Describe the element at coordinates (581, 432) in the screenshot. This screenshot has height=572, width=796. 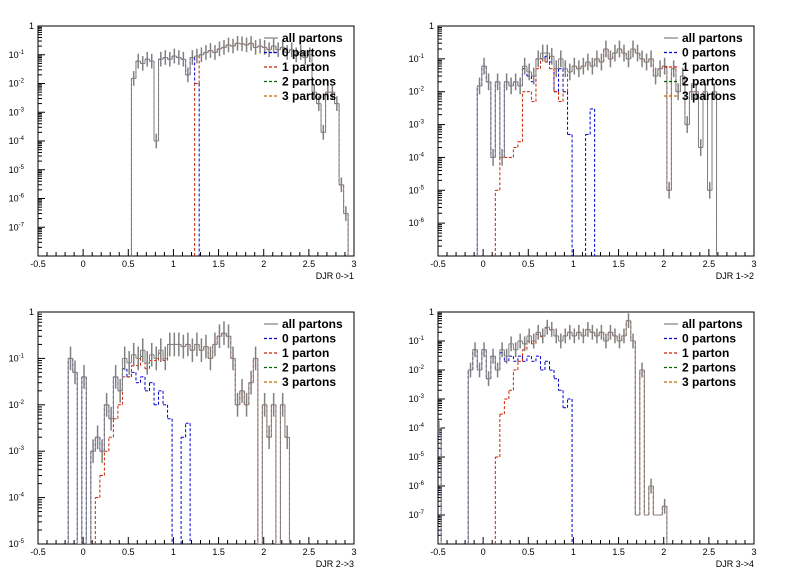
I see `series-1-parton` at that location.